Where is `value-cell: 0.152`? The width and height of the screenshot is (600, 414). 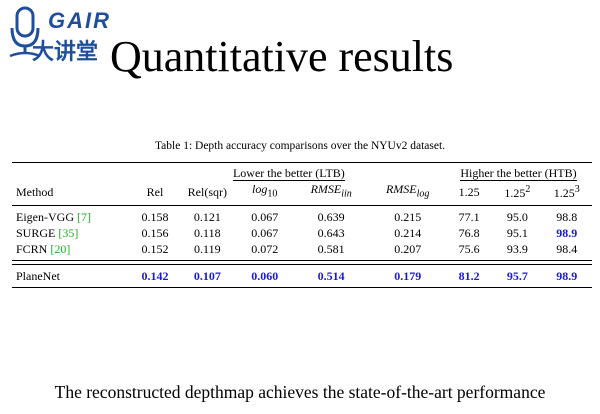
value-cell: 0.152 is located at coordinates (155, 251).